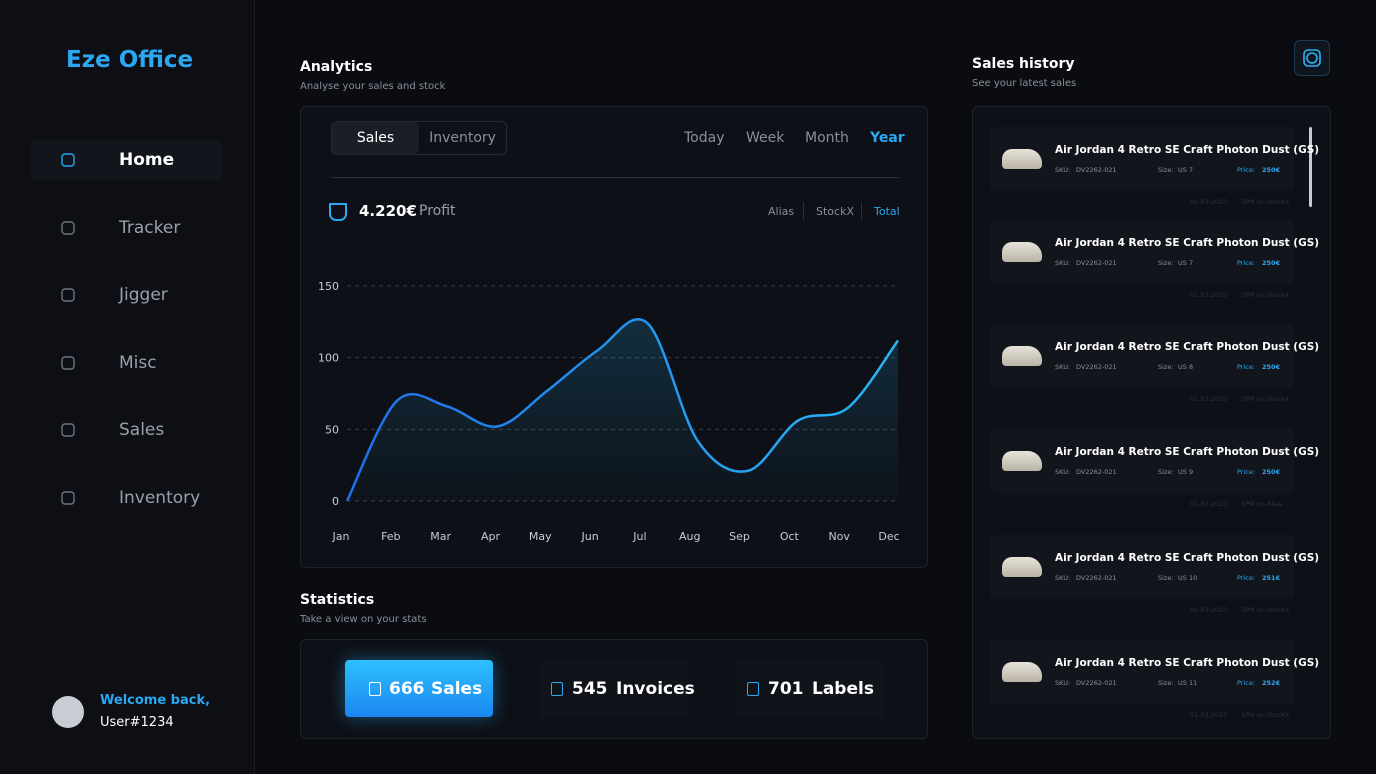 This screenshot has height=774, width=1376. What do you see at coordinates (390, 536) in the screenshot?
I see `x-tick-label: Feb` at bounding box center [390, 536].